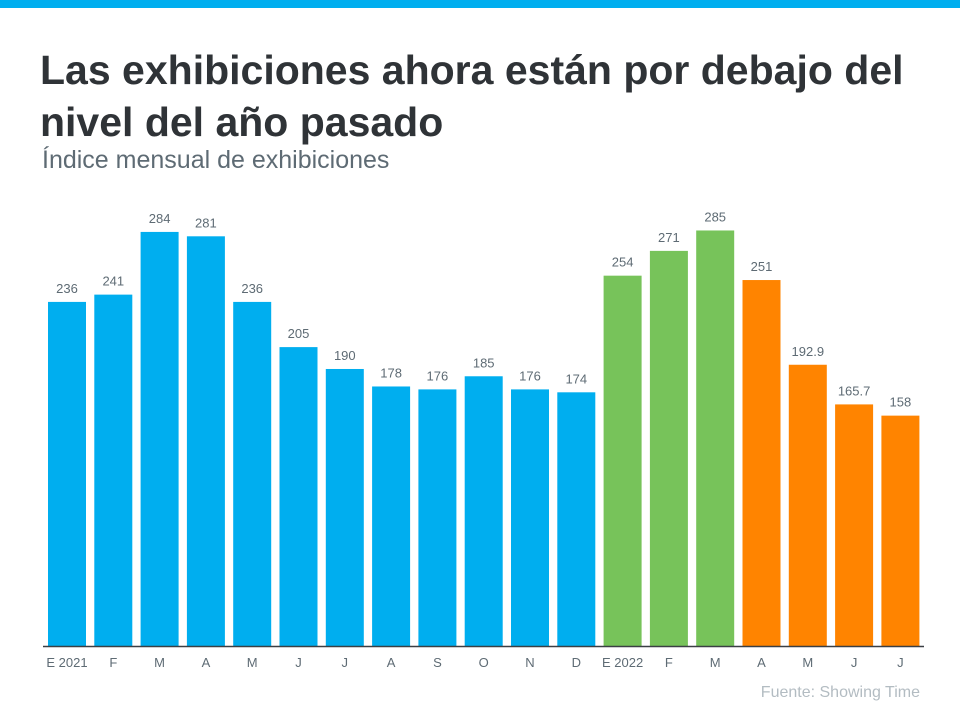  What do you see at coordinates (840, 692) in the screenshot?
I see `source-note: Fuente: Showing Time` at bounding box center [840, 692].